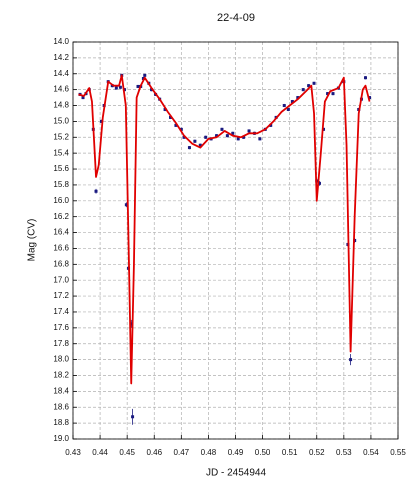 Image resolution: width=420 pixels, height=492 pixels. Describe the element at coordinates (263, 452) in the screenshot. I see `x-tick-label: 0.50` at that location.